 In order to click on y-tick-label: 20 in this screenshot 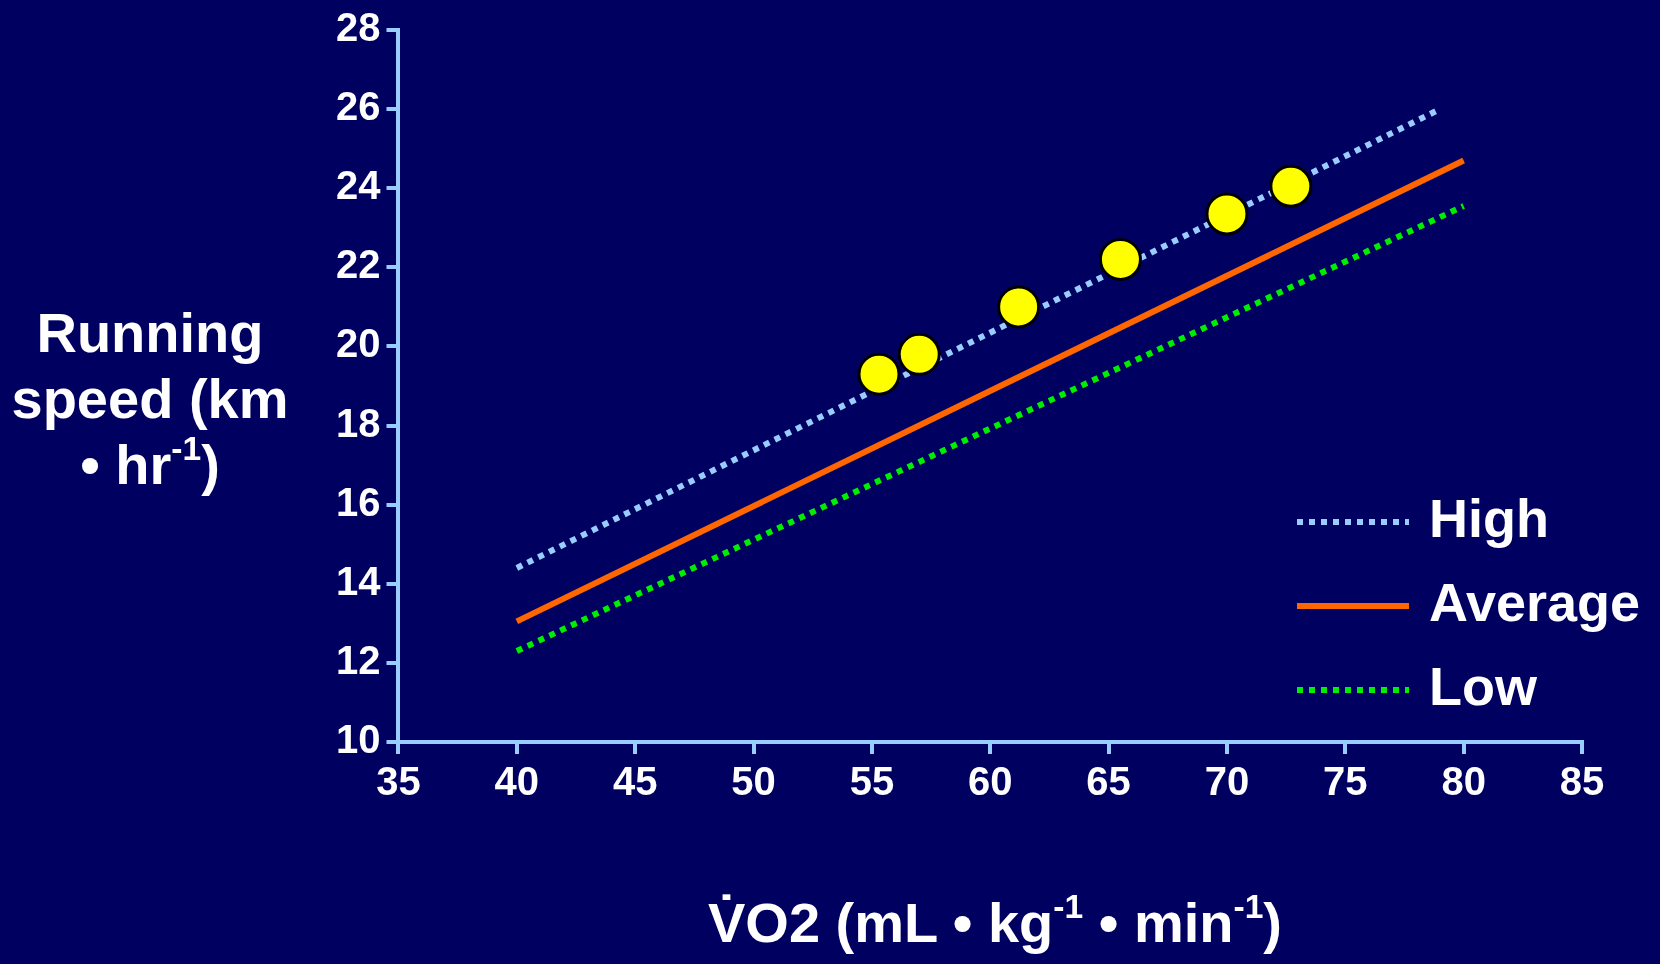, I will do `click(358, 343)`.